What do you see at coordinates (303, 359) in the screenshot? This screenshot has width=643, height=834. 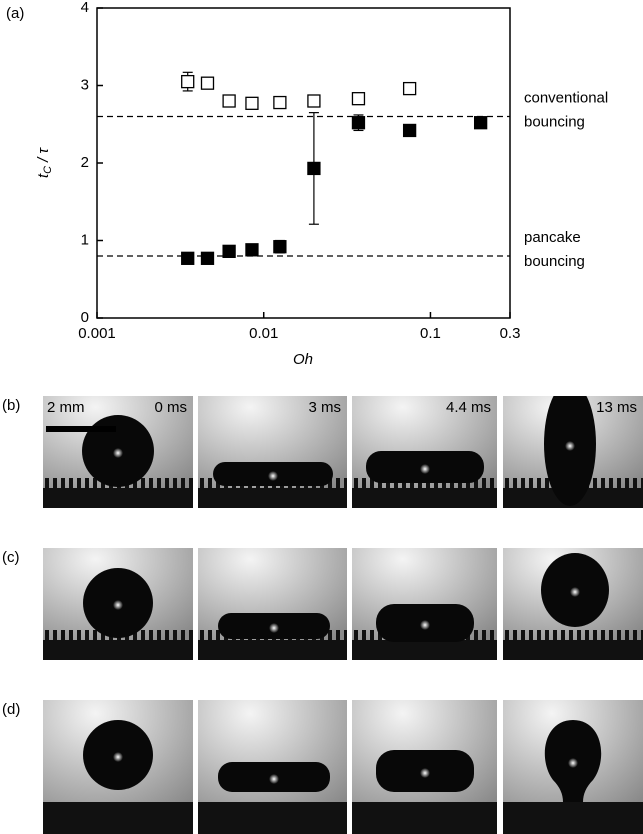 I see `x-axis-label: Oh` at bounding box center [303, 359].